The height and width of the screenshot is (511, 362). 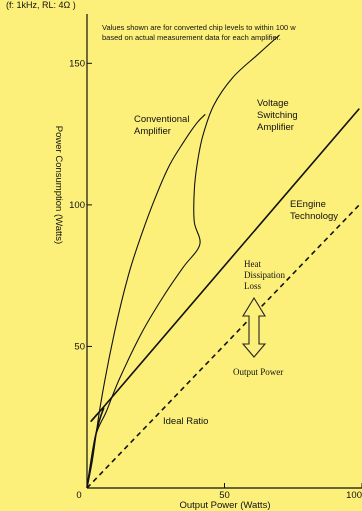 I want to click on label-conventional-2: Amplifier, so click(x=152, y=131).